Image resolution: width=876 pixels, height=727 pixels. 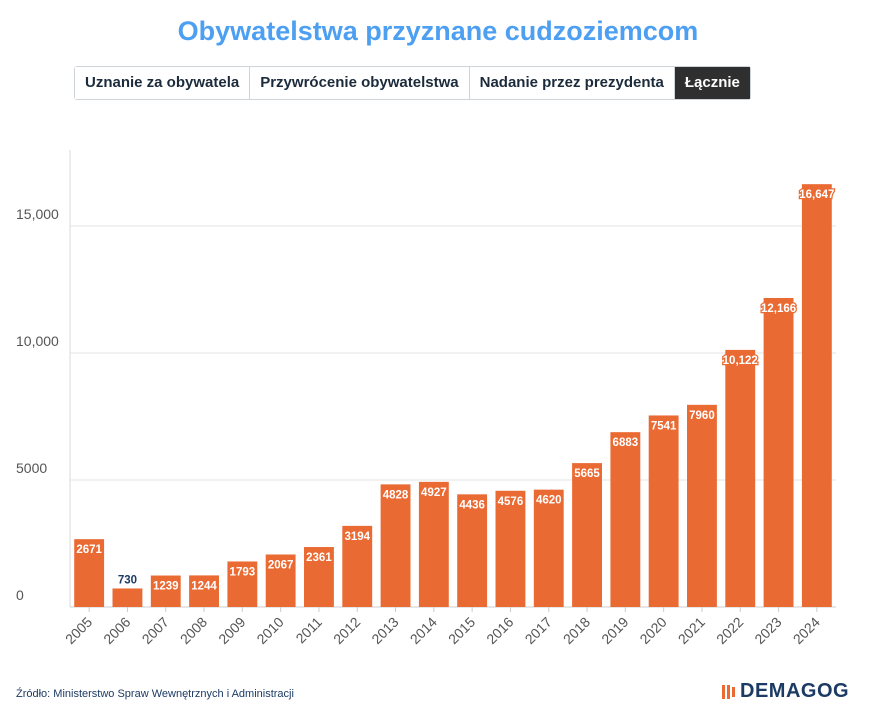 What do you see at coordinates (691, 630) in the screenshot?
I see `x-tick-label: 2021` at bounding box center [691, 630].